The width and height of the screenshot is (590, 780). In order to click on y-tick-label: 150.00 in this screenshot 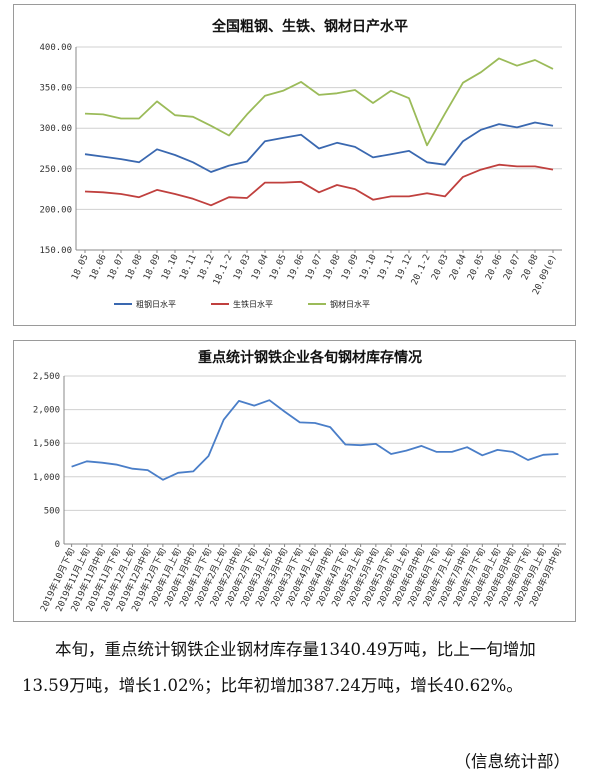, I will do `click(55, 251)`.